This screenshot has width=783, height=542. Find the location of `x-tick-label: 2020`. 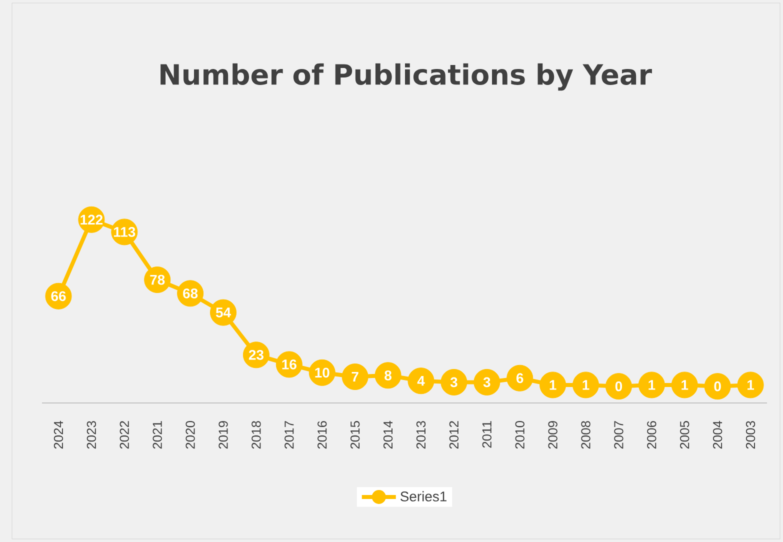

x-tick-label: 2020 is located at coordinates (190, 435).